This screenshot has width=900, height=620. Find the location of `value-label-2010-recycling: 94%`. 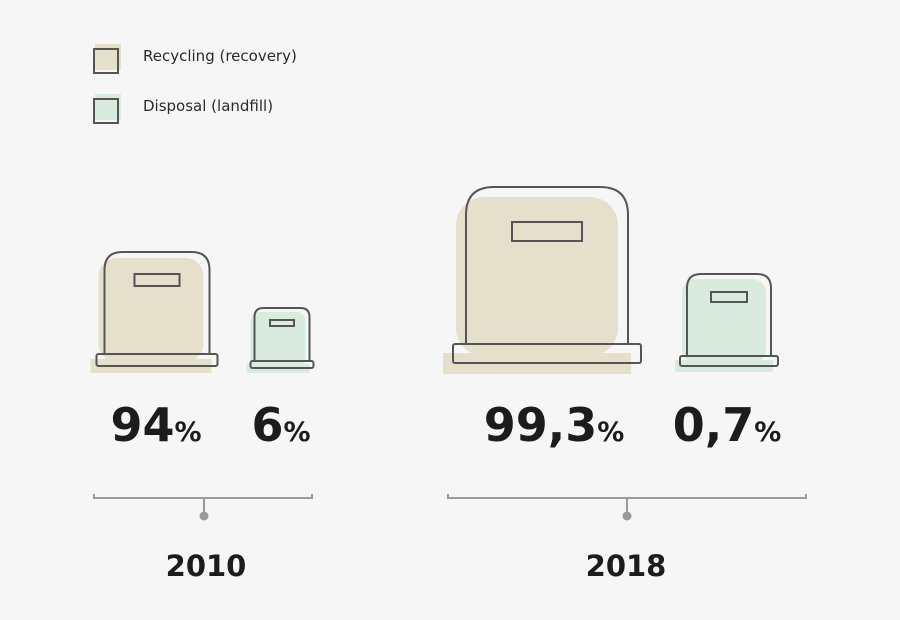

value-label-2010-recycling: 94% is located at coordinates (155, 425).